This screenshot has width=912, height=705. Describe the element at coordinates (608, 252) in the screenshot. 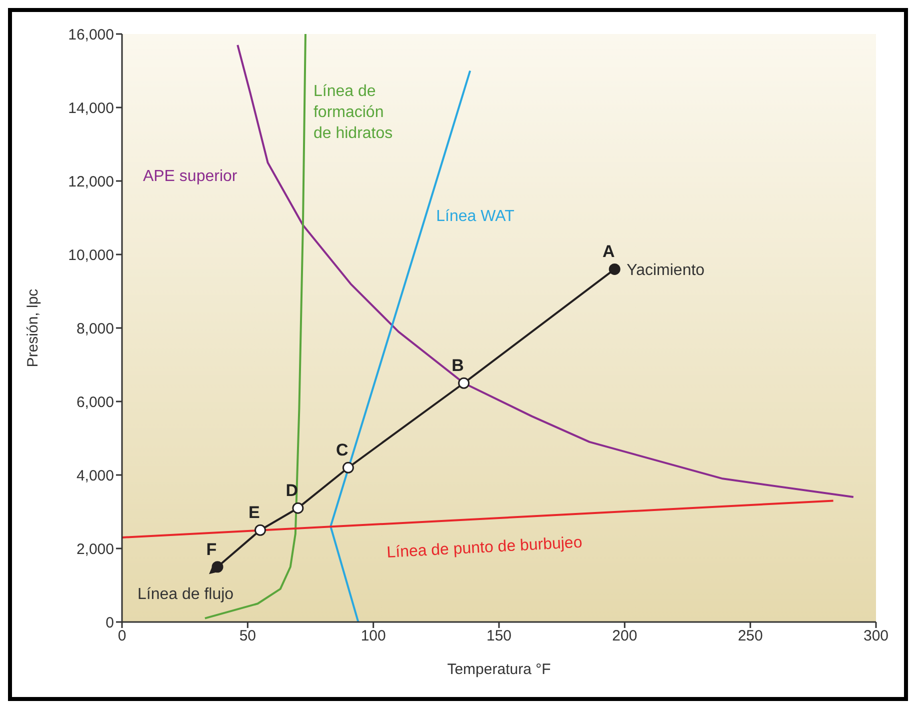

I see `data-label: A` at that location.